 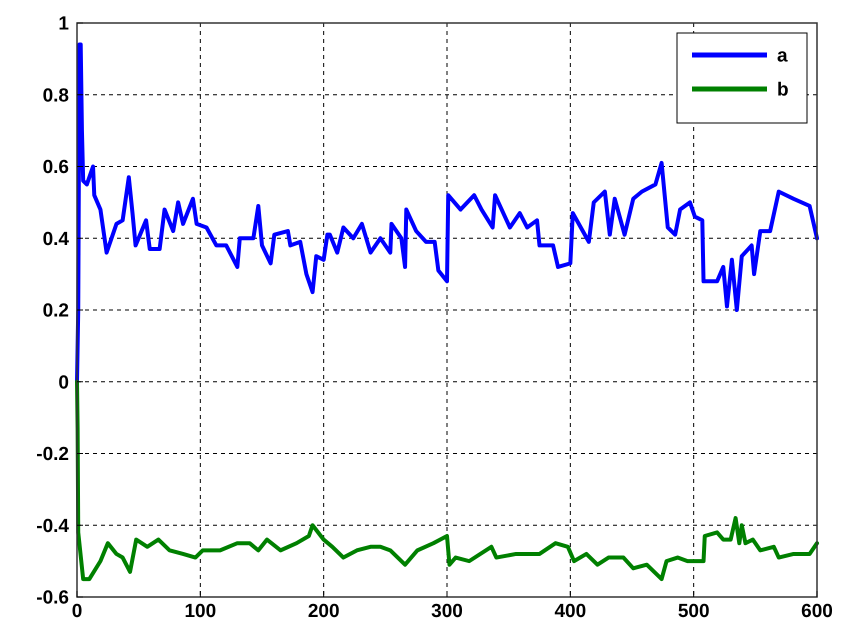 I want to click on y-tick-label: -0.2, so click(x=52, y=455).